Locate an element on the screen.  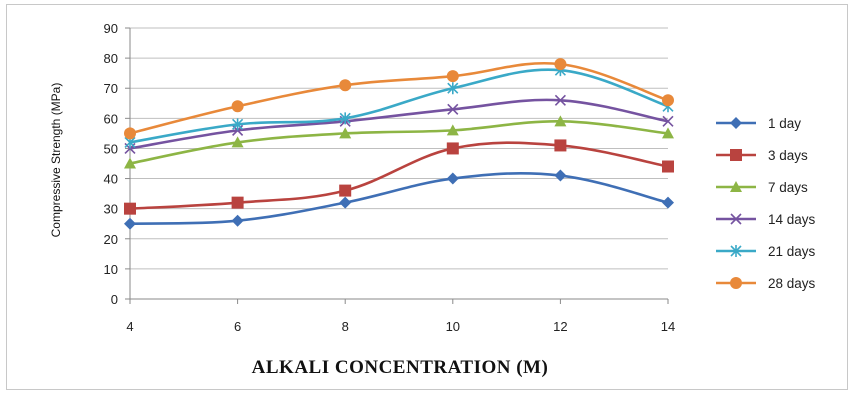
x-tick-labels: 4 6 8 10 12 14 is located at coordinates (400, 326).